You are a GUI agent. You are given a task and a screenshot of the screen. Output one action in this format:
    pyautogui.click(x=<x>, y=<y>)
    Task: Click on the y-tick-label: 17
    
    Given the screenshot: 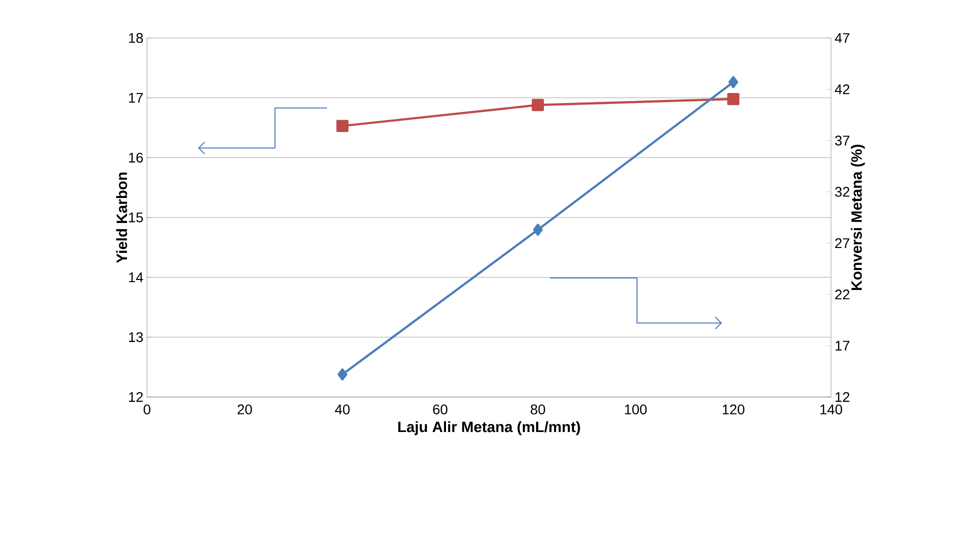 What is the action you would take?
    pyautogui.click(x=136, y=98)
    